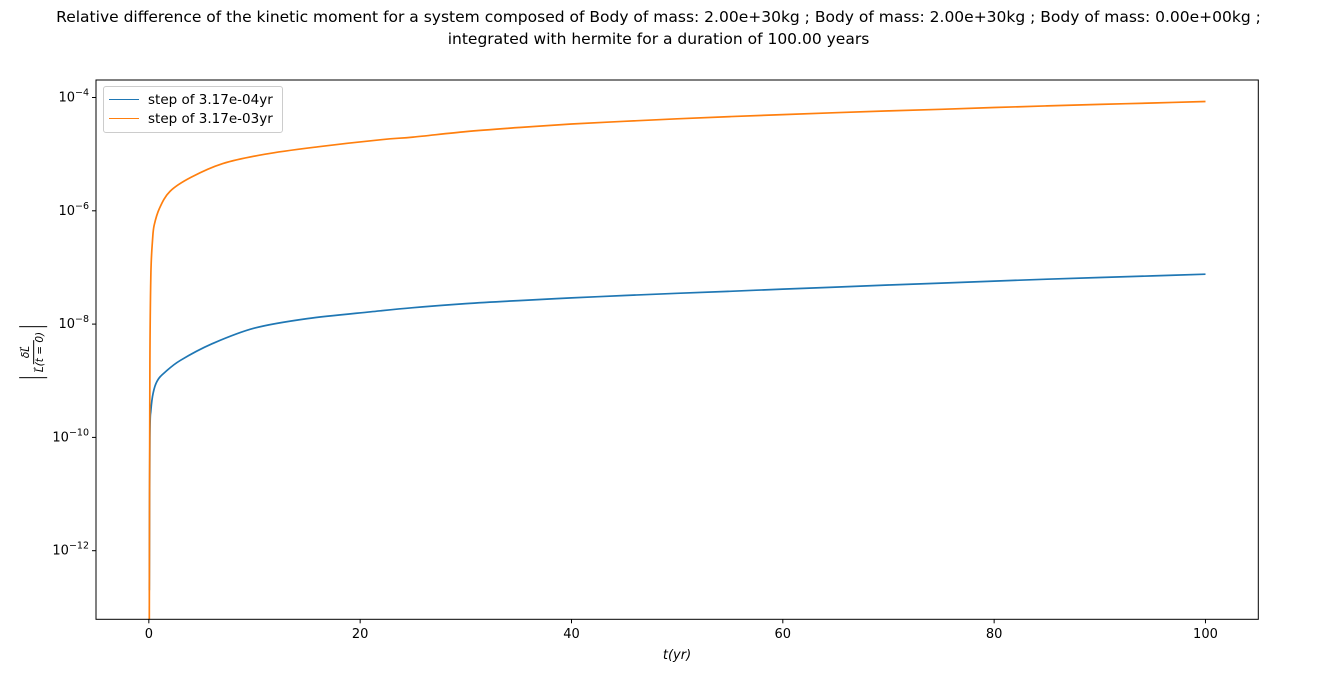  I want to click on y-tick-label: 10⁻¹², so click(70, 550).